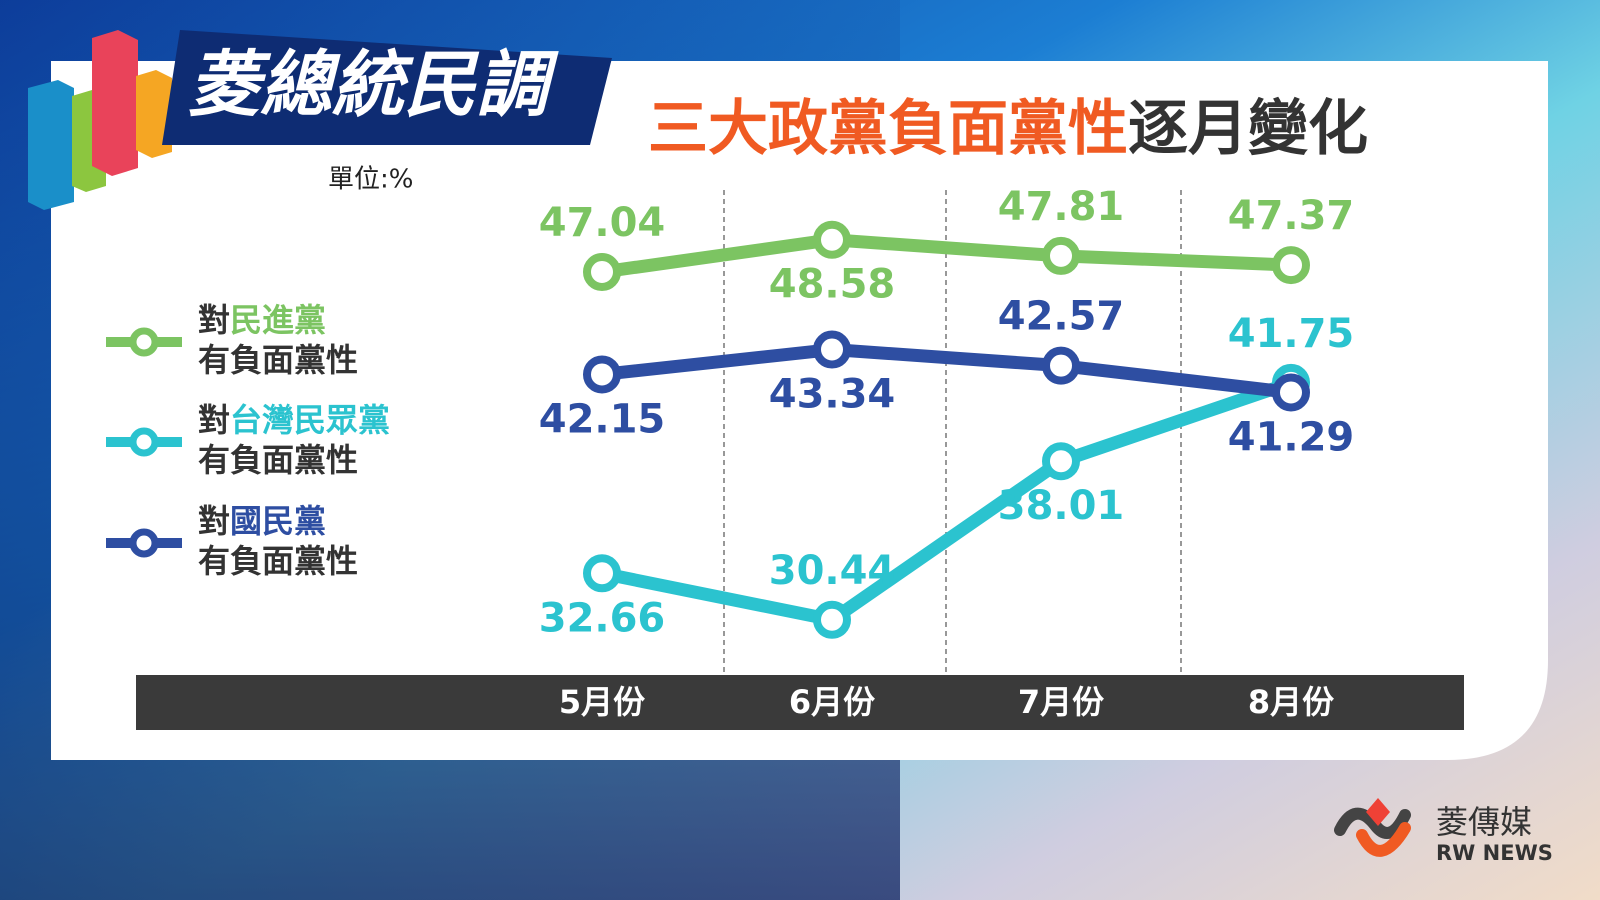 This screenshot has height=900, width=1600. Describe the element at coordinates (1291, 437) in the screenshot. I see `value-label: 41.29` at that location.